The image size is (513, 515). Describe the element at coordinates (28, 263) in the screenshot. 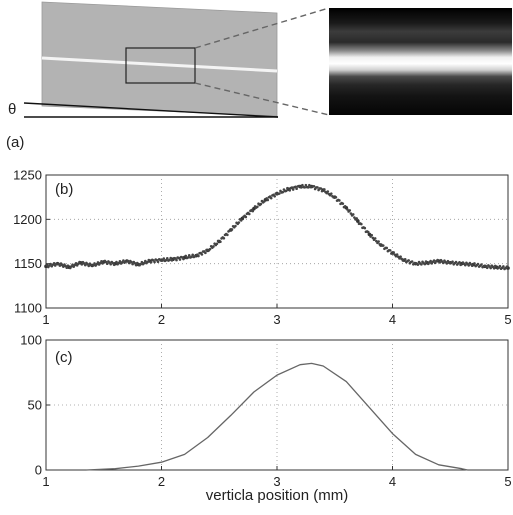

I see `y-tick-label: 1150` at that location.